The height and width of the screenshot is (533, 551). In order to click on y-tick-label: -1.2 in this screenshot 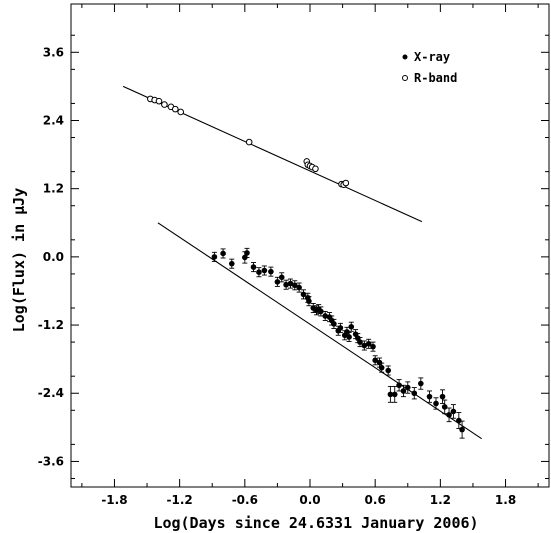, I will do `click(51, 325)`.